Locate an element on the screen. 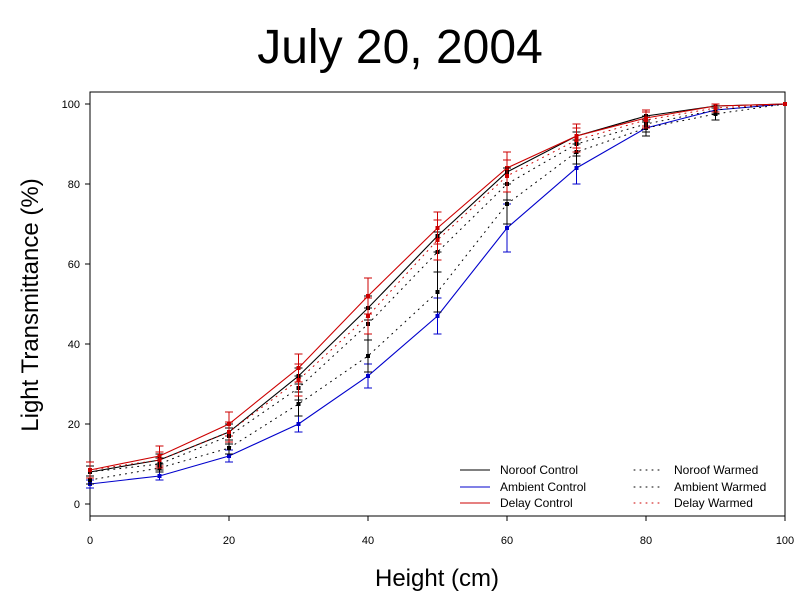 This screenshot has height=600, width=800. y-tick-label-3: 60 is located at coordinates (74, 265).